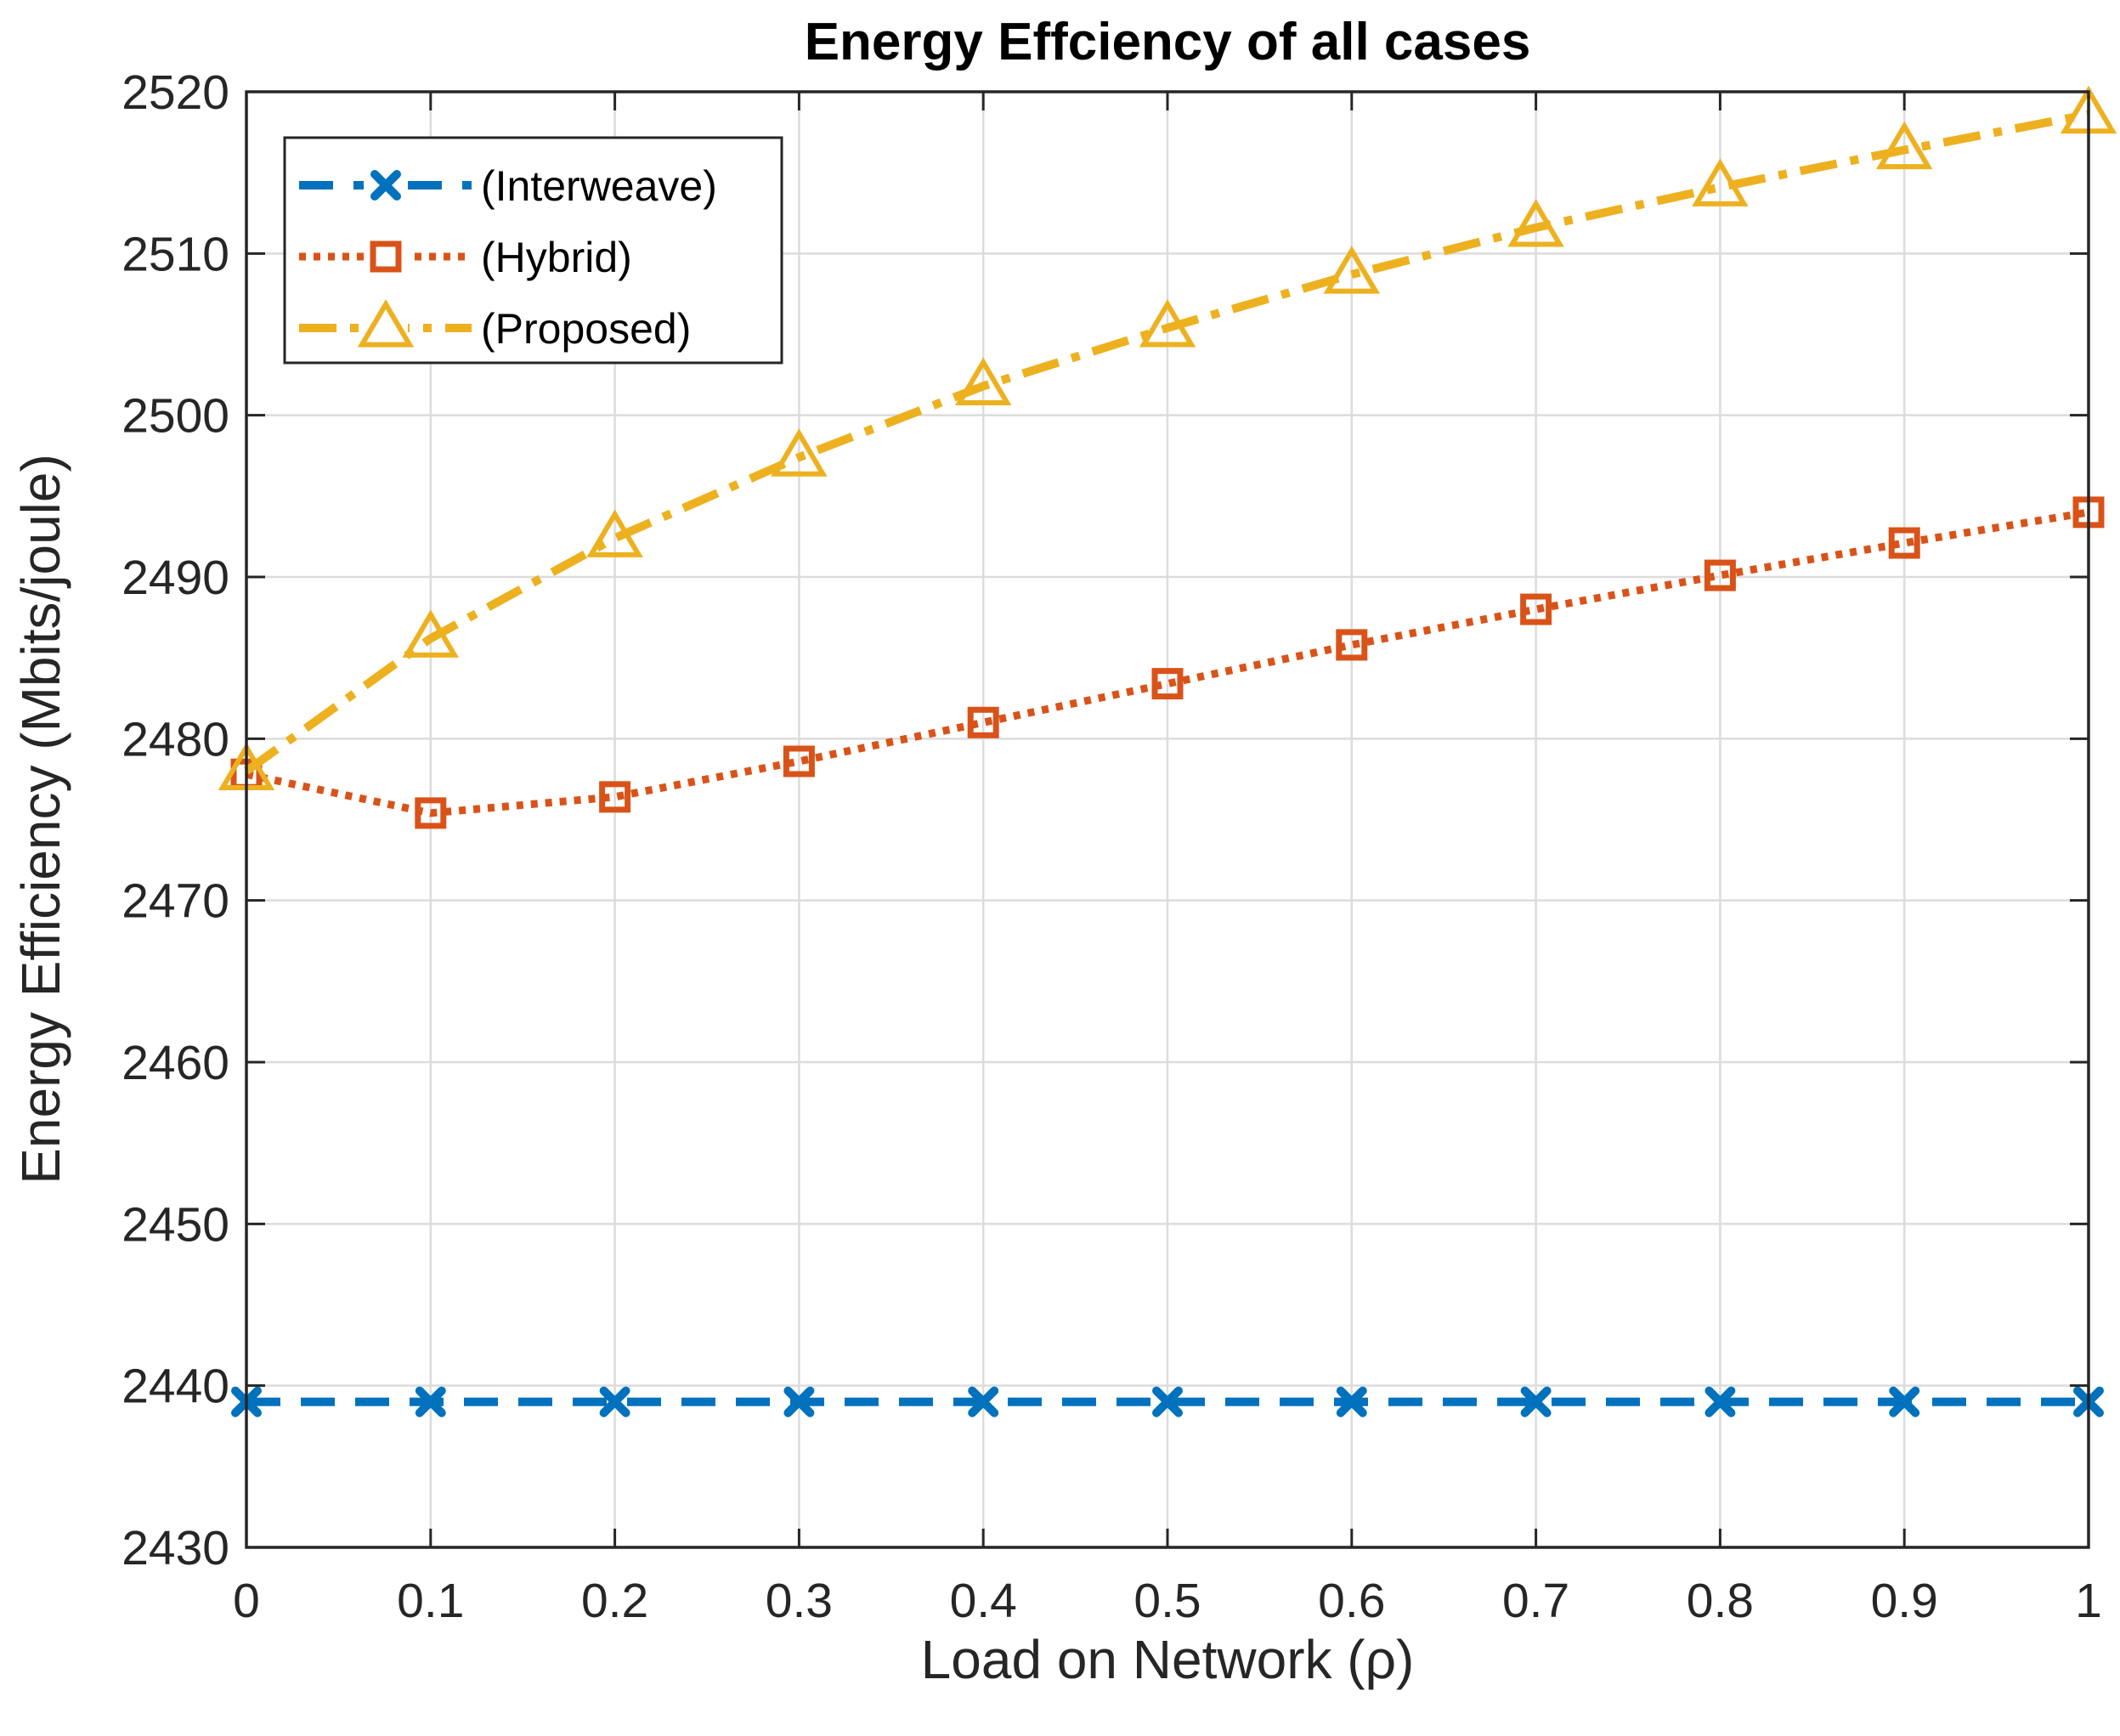 The width and height of the screenshot is (2120, 1736). Describe the element at coordinates (1168, 1660) in the screenshot. I see `x-axis-label: Load on Network (ρ)` at that location.